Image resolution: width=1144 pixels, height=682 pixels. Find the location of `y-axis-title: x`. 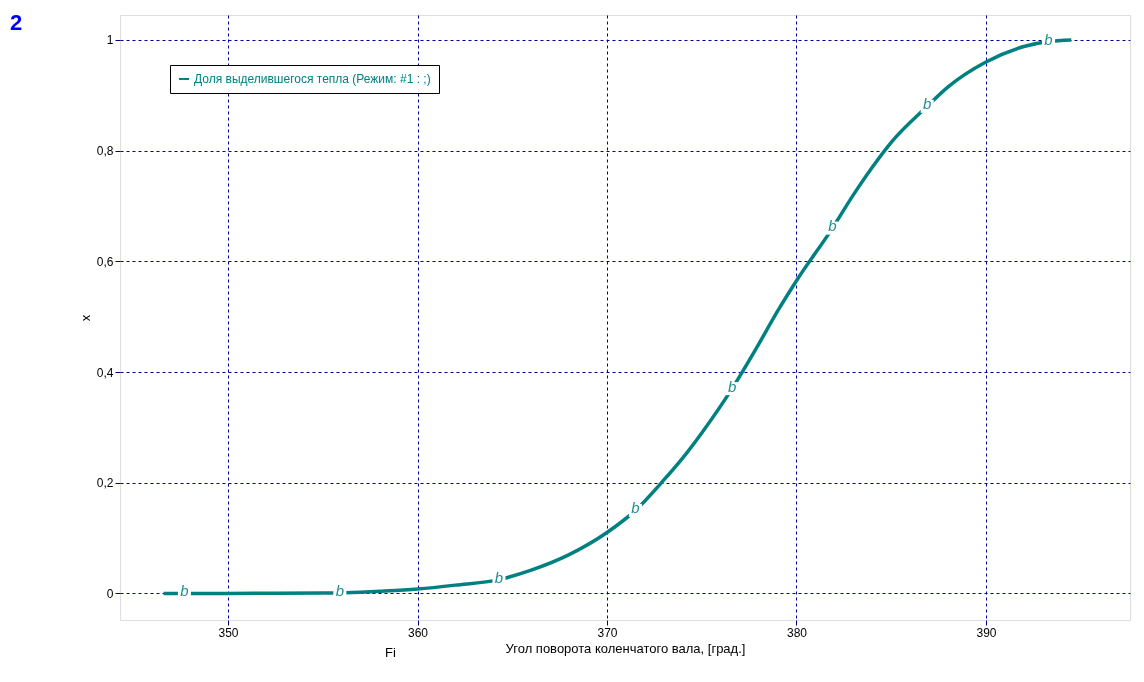

y-axis-title: x is located at coordinates (85, 318).